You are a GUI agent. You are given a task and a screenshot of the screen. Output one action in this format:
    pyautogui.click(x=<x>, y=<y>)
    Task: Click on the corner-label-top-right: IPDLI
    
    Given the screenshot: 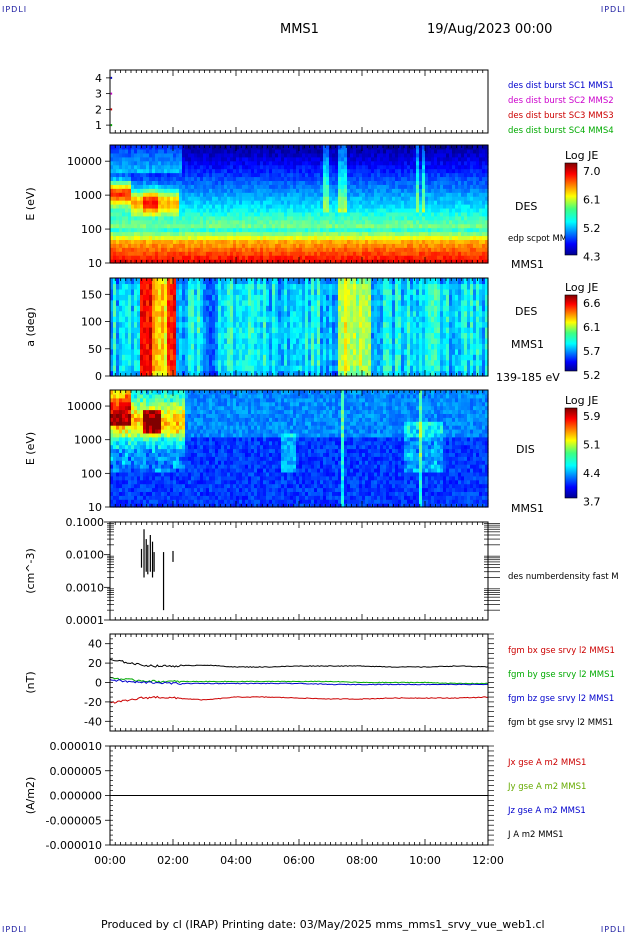 What is the action you would take?
    pyautogui.click(x=613, y=9)
    